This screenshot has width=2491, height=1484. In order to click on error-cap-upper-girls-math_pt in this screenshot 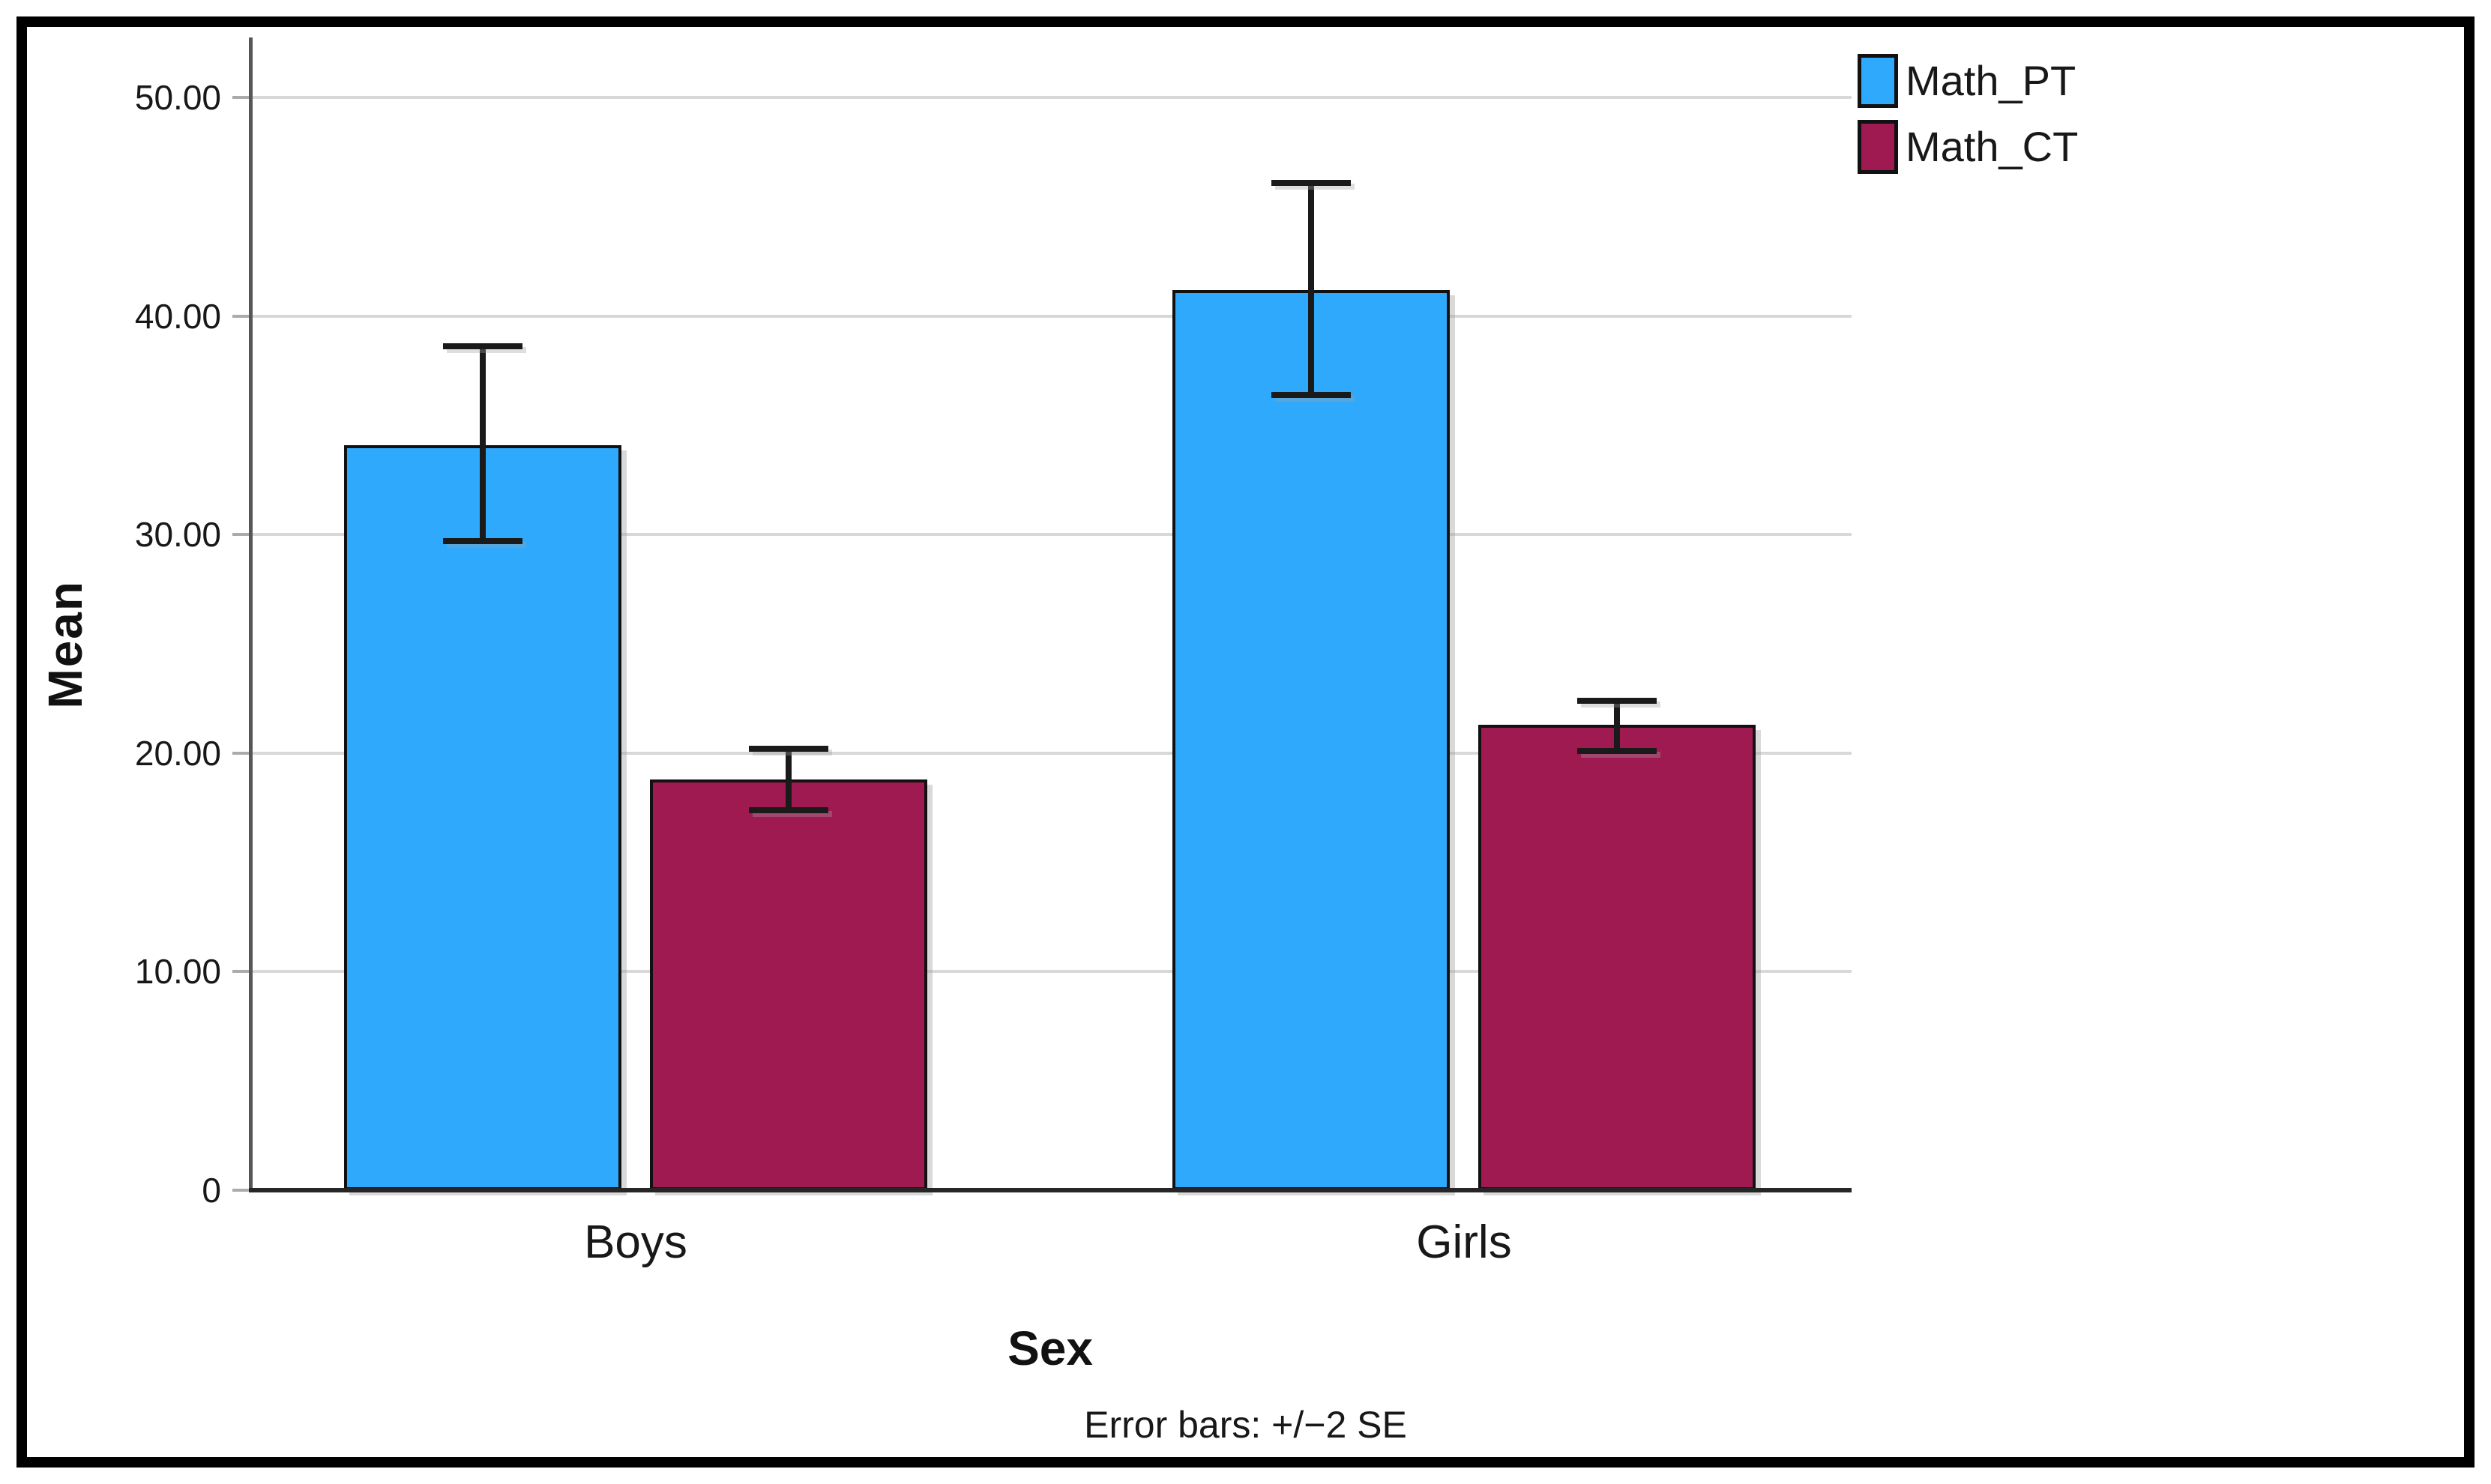, I will do `click(1311, 183)`.